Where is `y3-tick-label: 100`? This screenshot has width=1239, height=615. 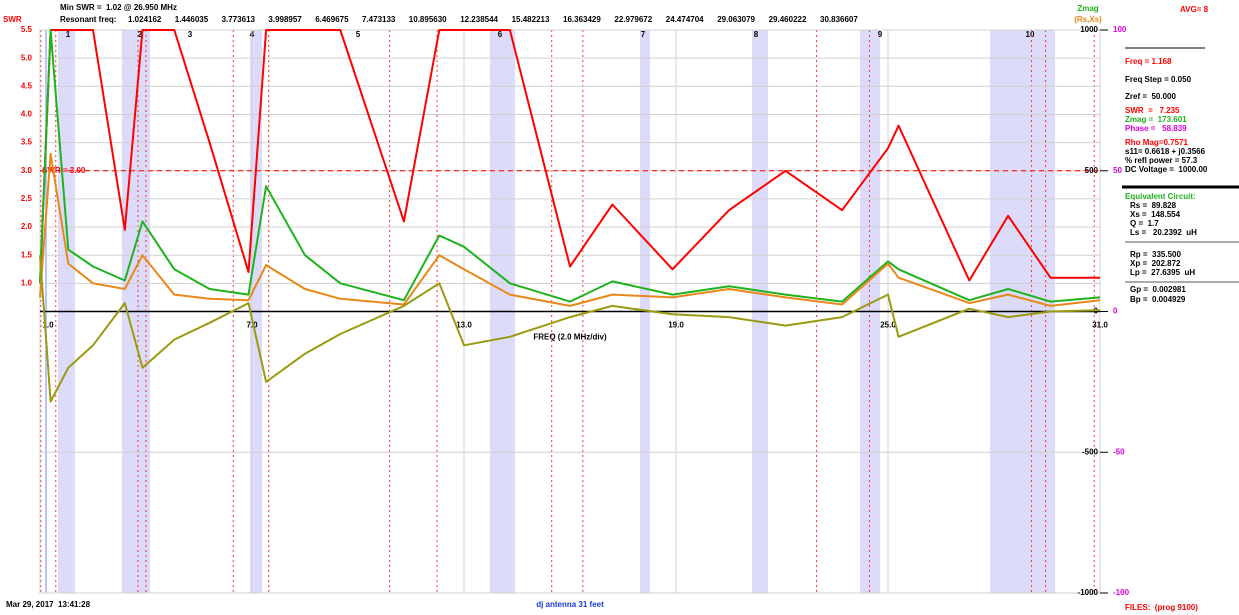 y3-tick-label: 100 is located at coordinates (1120, 29).